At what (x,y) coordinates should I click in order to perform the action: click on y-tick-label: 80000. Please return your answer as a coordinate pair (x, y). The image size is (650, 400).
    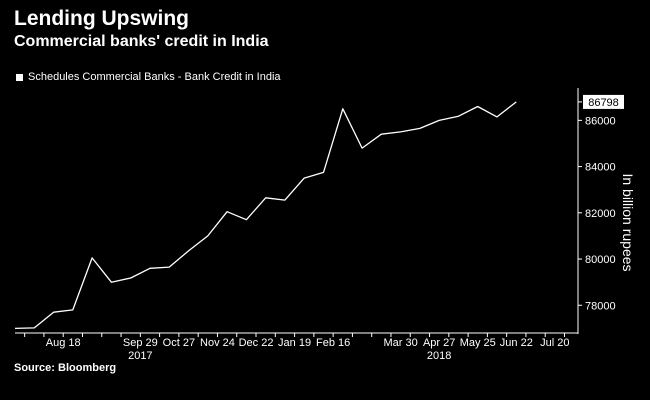
    Looking at the image, I should click on (600, 260).